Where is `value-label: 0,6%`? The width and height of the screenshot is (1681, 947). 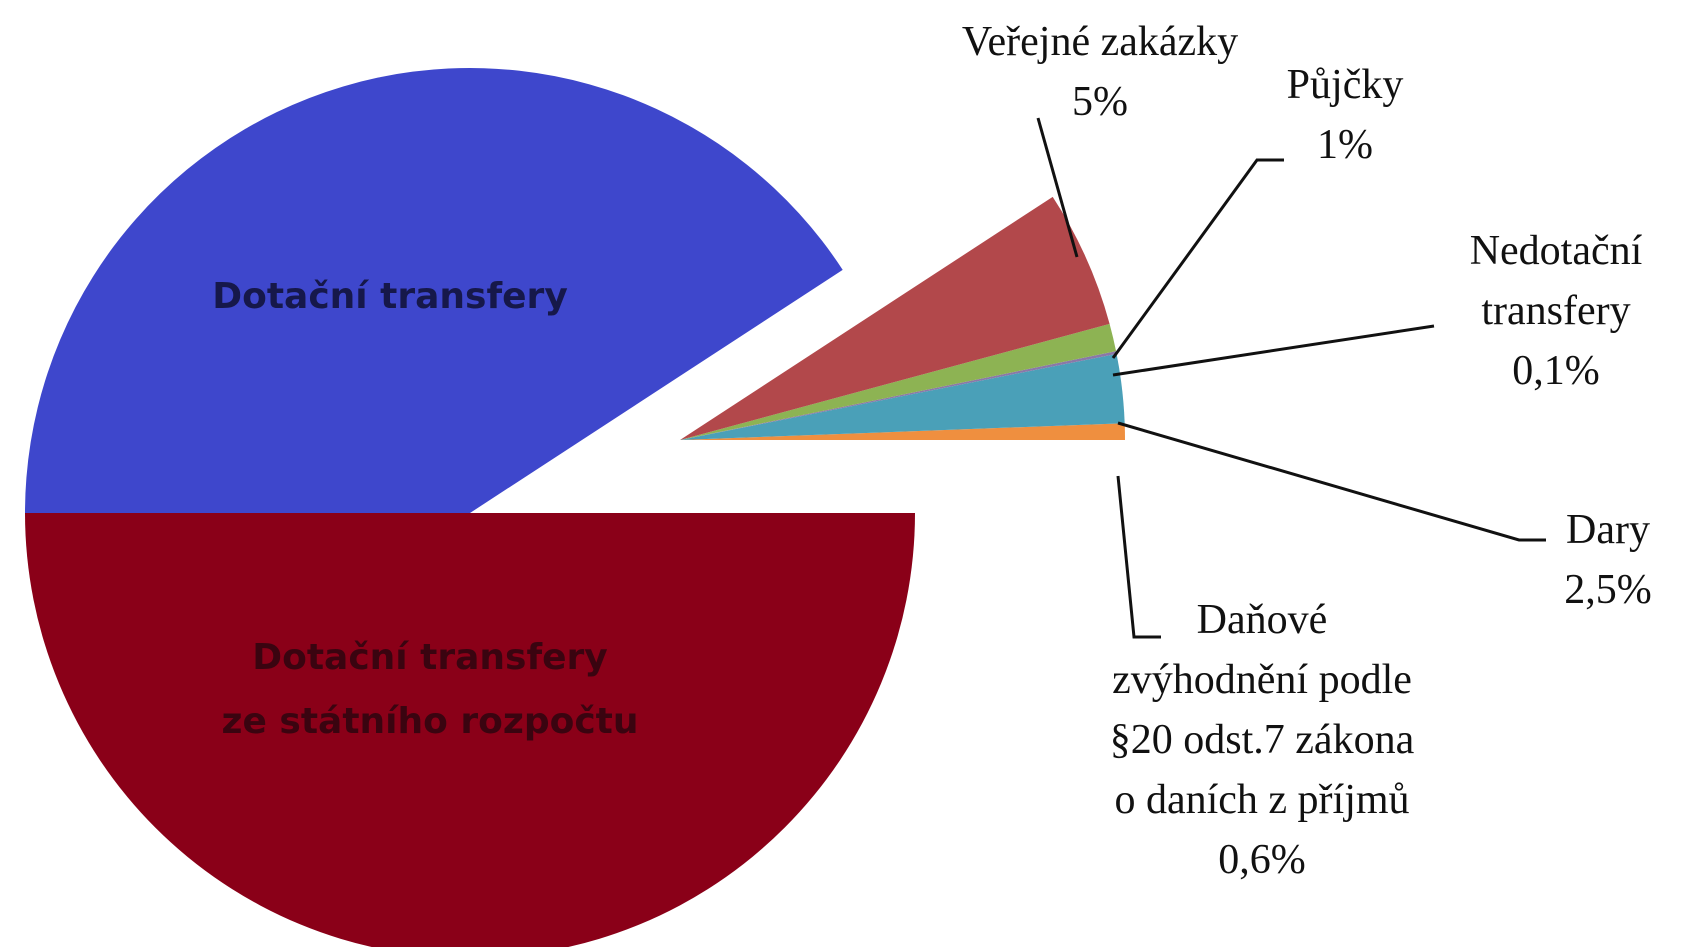
value-label: 0,6% is located at coordinates (1262, 860).